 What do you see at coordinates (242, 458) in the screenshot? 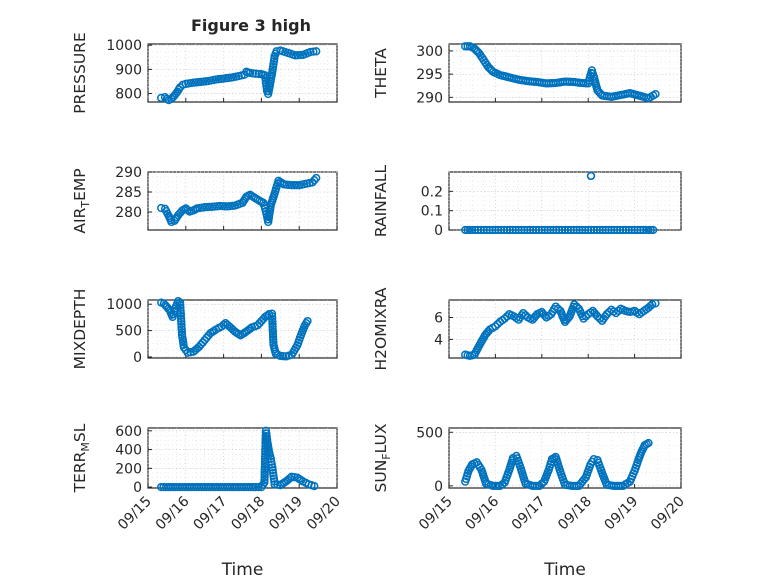
I see `axes-frame` at bounding box center [242, 458].